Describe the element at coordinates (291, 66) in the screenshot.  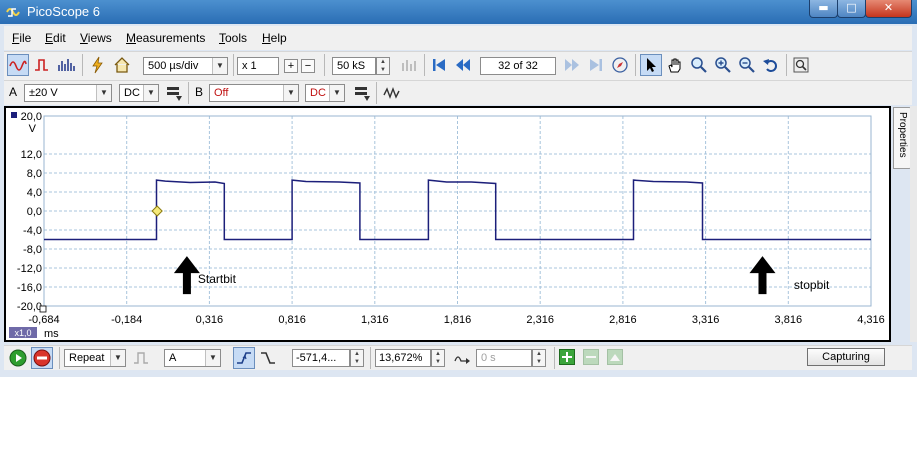
I see `zoom-in-button: +` at that location.